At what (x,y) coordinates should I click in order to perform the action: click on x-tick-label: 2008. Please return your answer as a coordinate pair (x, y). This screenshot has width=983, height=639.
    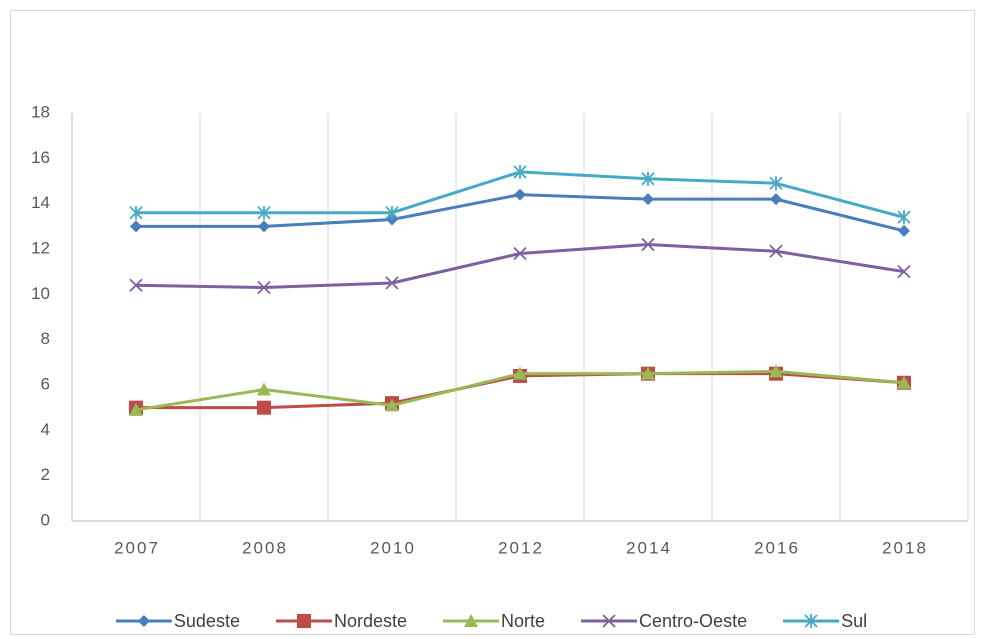
    Looking at the image, I should click on (265, 547).